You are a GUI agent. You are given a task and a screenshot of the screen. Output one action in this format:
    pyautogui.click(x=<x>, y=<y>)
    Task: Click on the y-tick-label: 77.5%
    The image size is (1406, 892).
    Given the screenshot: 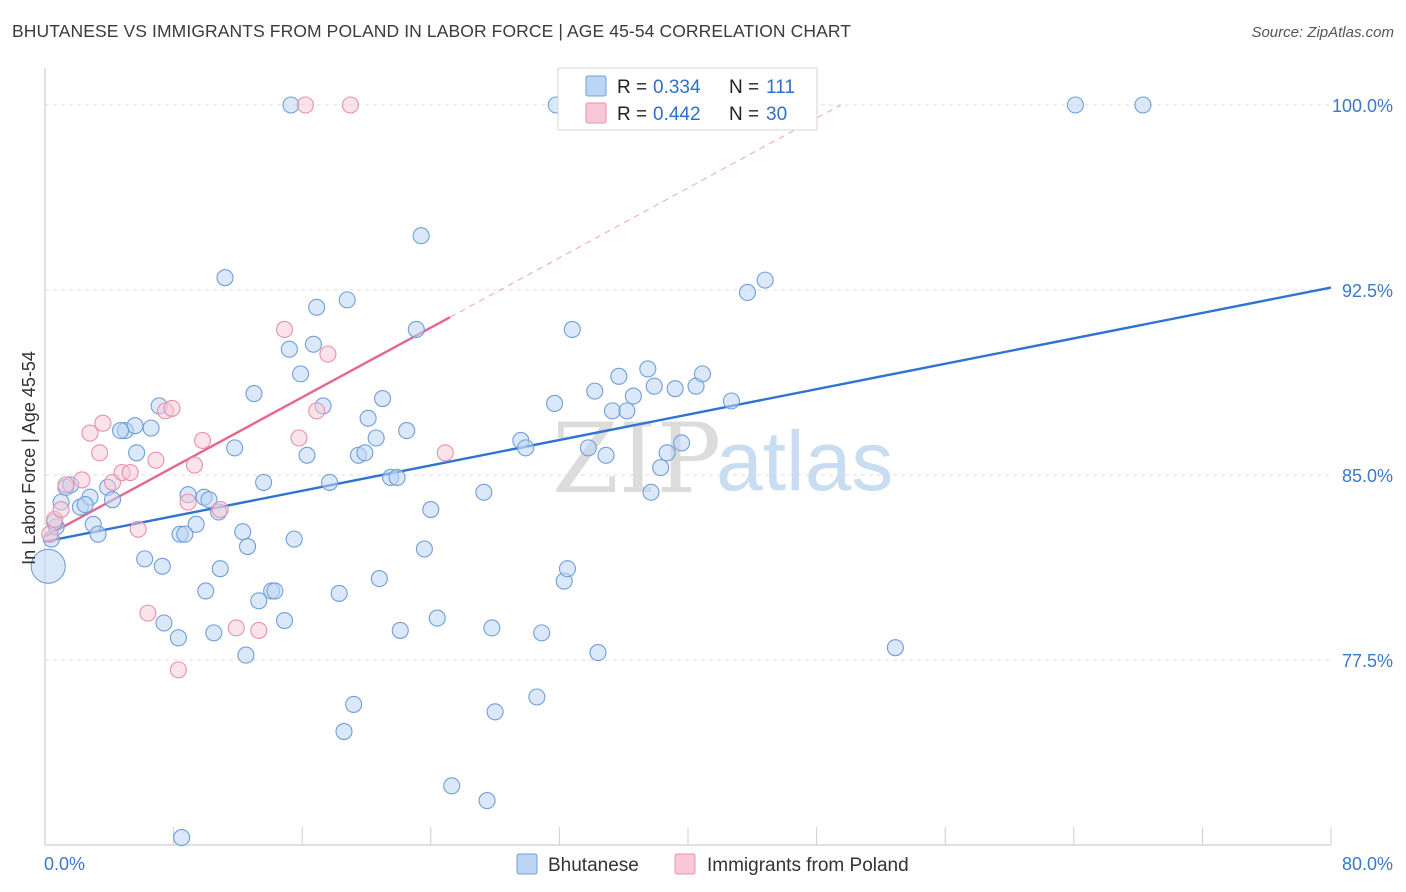 What is the action you would take?
    pyautogui.click(x=1367, y=661)
    